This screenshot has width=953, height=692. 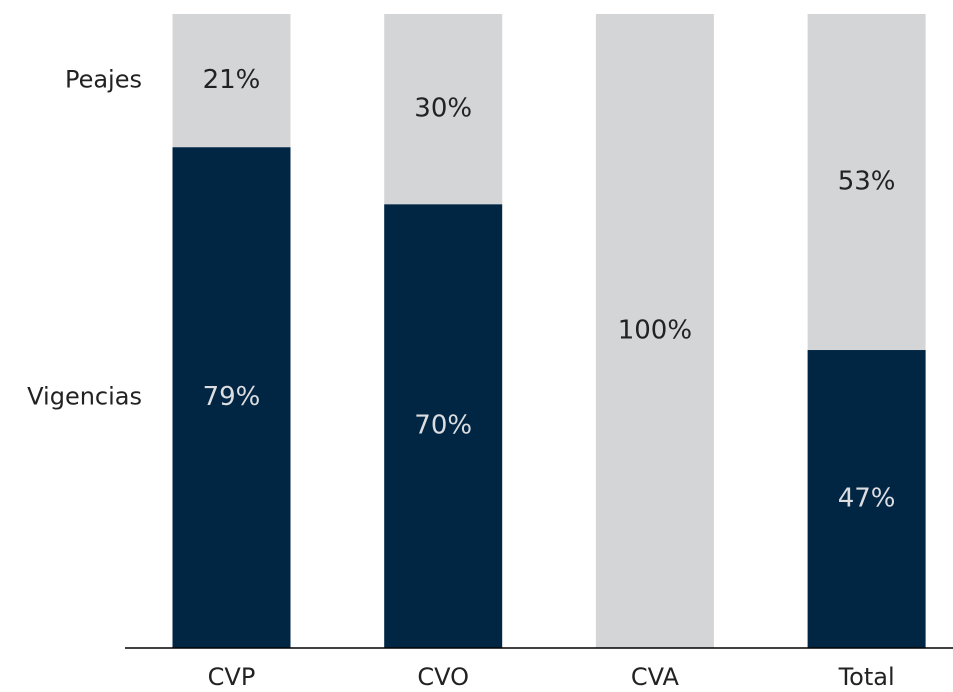 What do you see at coordinates (655, 677) in the screenshot?
I see `x-tick-label: CVA` at bounding box center [655, 677].